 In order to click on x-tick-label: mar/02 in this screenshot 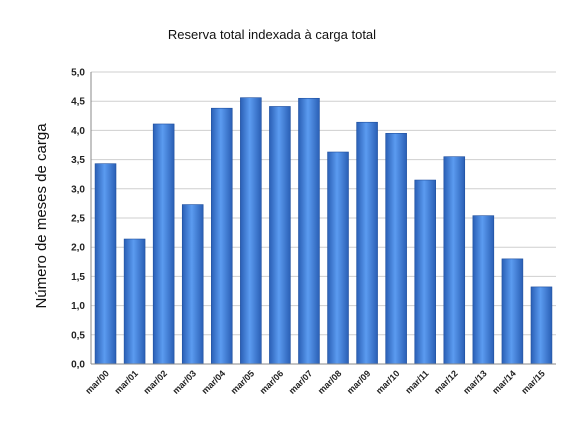, I will do `click(155, 382)`.